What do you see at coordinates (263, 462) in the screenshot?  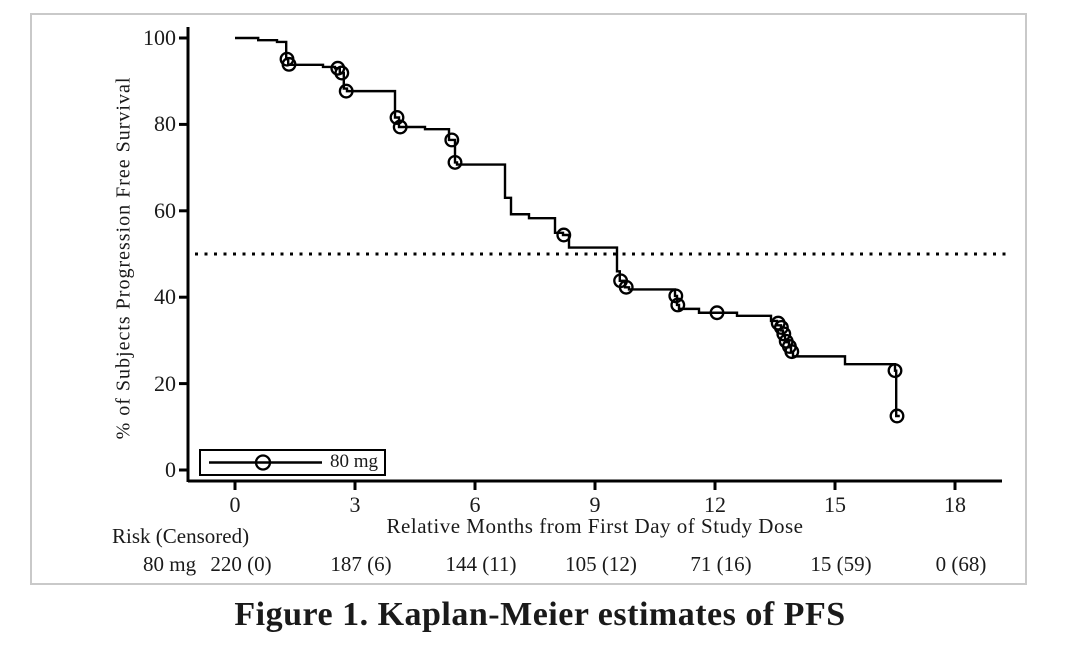 I see `legend-marker-icon` at bounding box center [263, 462].